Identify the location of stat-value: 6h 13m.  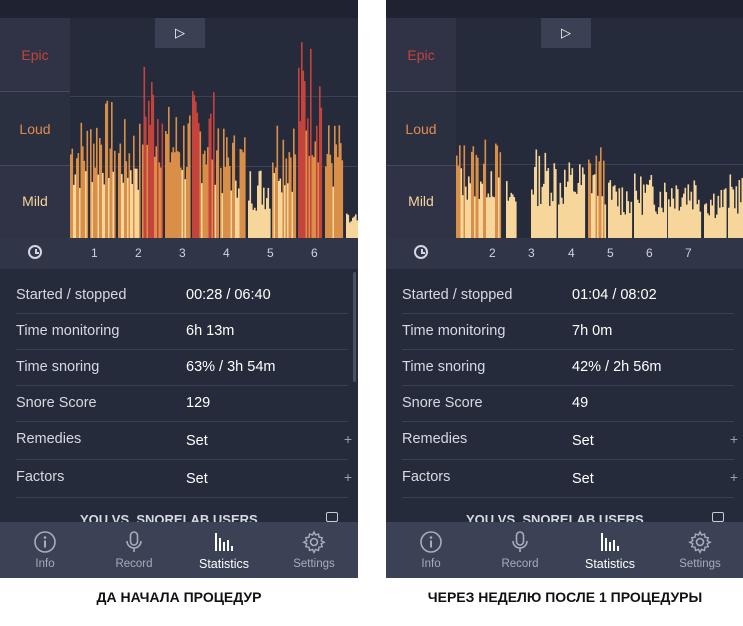
(210, 331).